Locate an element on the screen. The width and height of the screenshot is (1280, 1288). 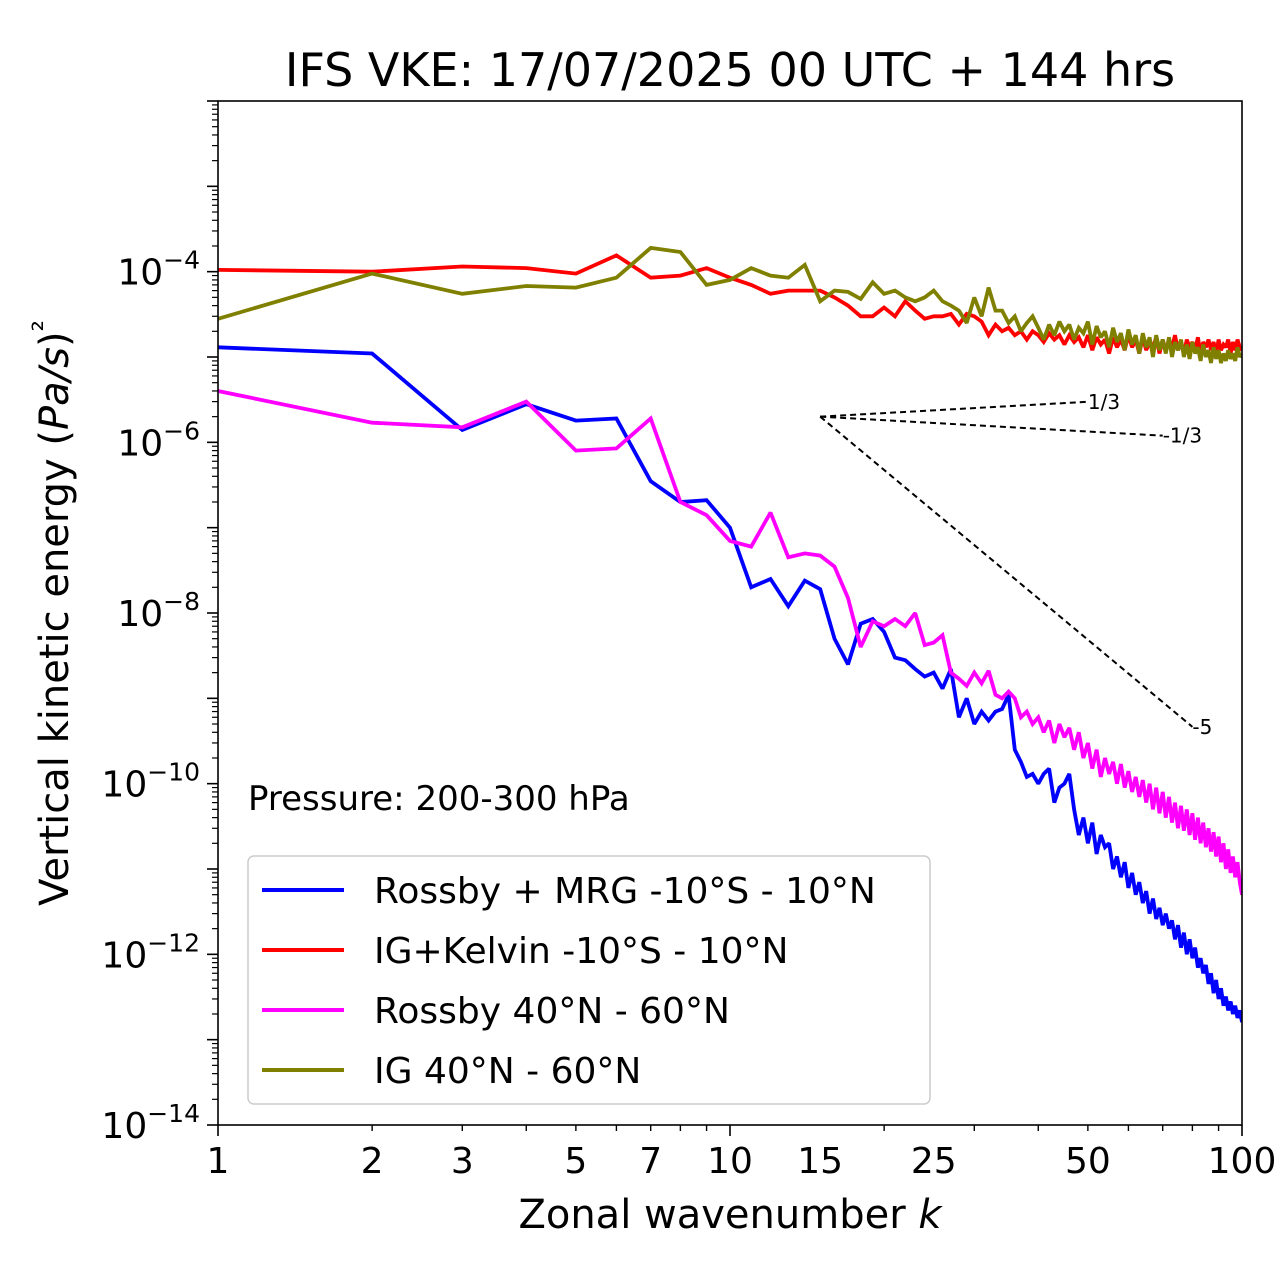
legend-label-4: IG 40°N - 60°N is located at coordinates (507, 1071).